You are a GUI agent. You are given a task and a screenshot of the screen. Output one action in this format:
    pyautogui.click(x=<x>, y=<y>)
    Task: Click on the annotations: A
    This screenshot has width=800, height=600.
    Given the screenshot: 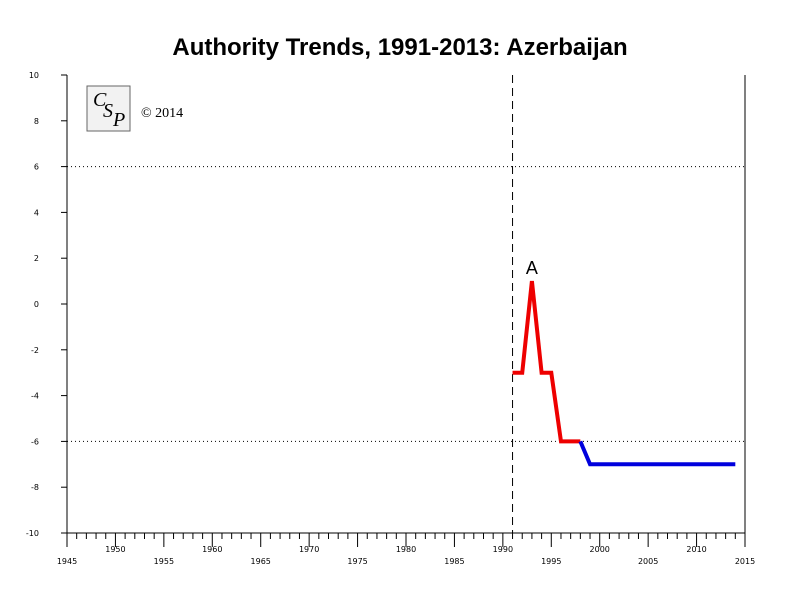 What is the action you would take?
    pyautogui.click(x=532, y=268)
    